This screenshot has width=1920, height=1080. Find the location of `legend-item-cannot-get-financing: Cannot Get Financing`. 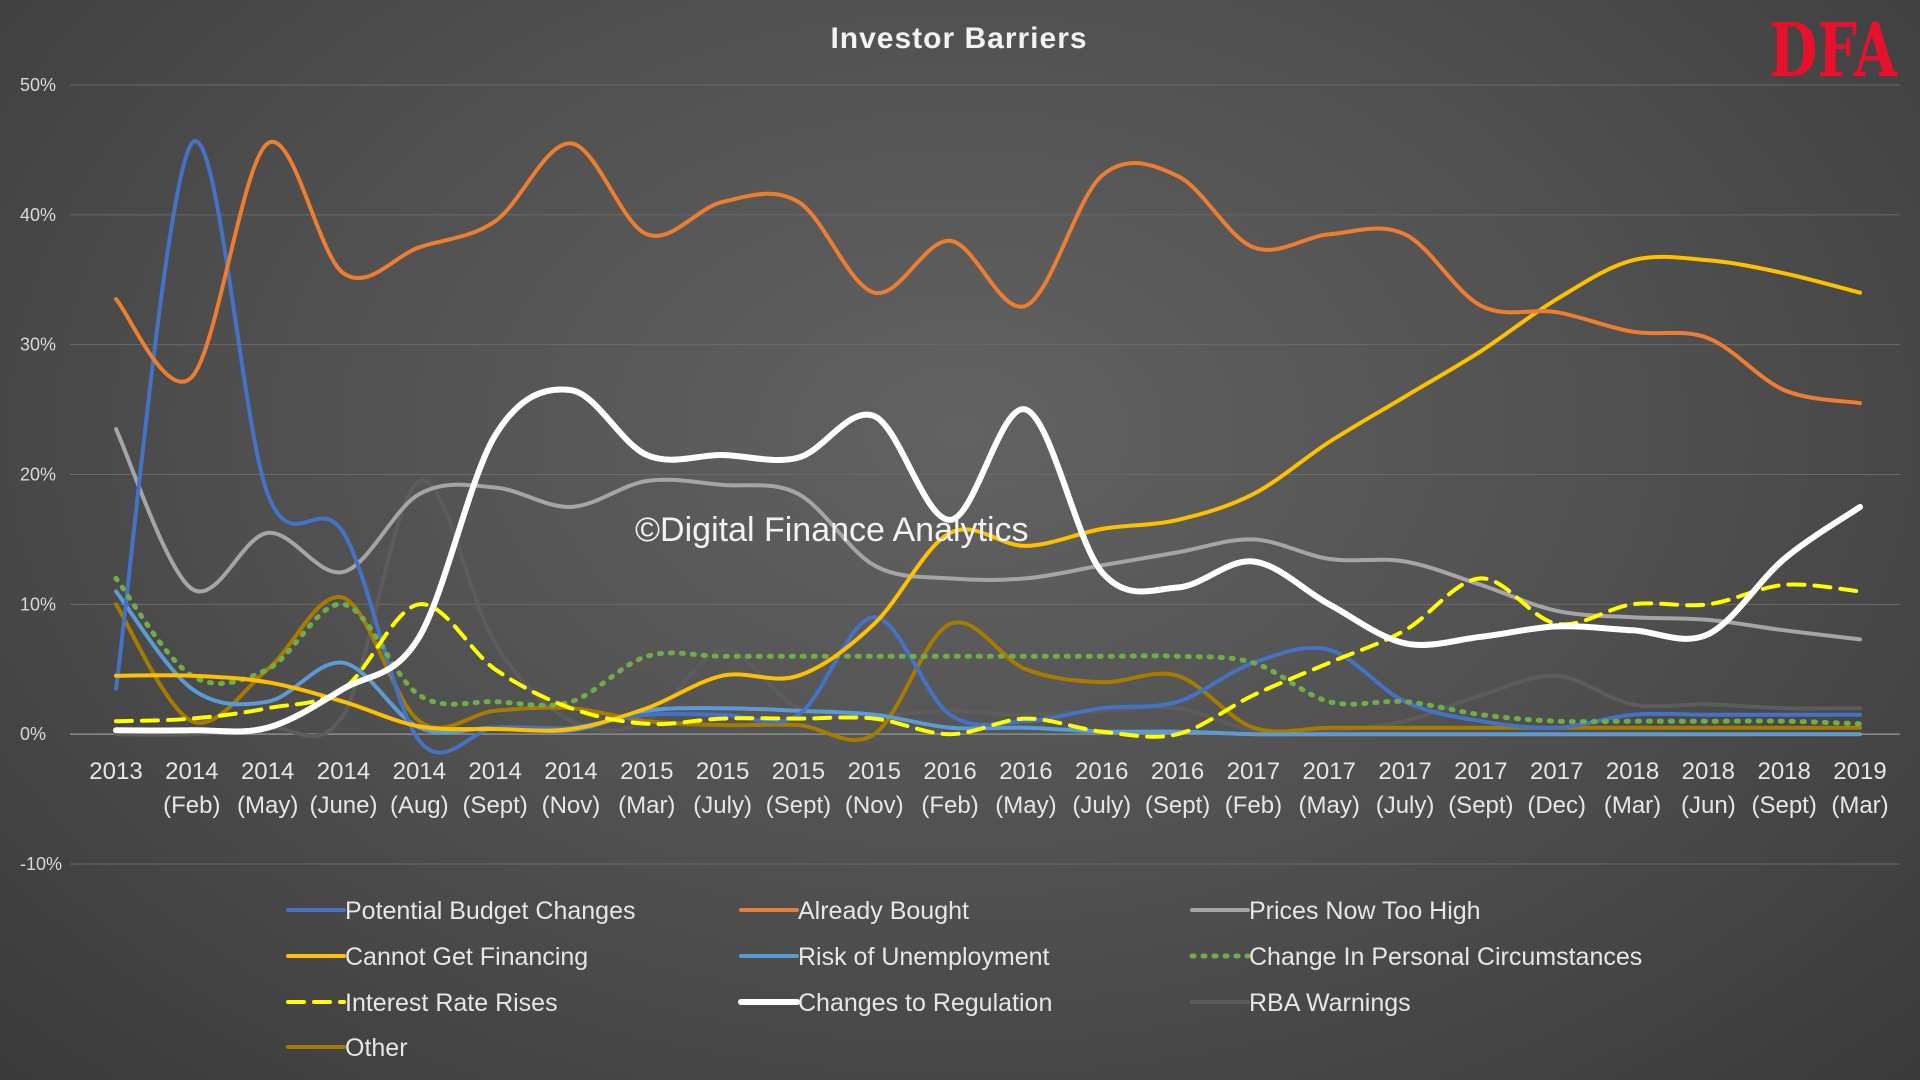

legend-item-cannot-get-financing: Cannot Get Financing is located at coordinates (437, 957).